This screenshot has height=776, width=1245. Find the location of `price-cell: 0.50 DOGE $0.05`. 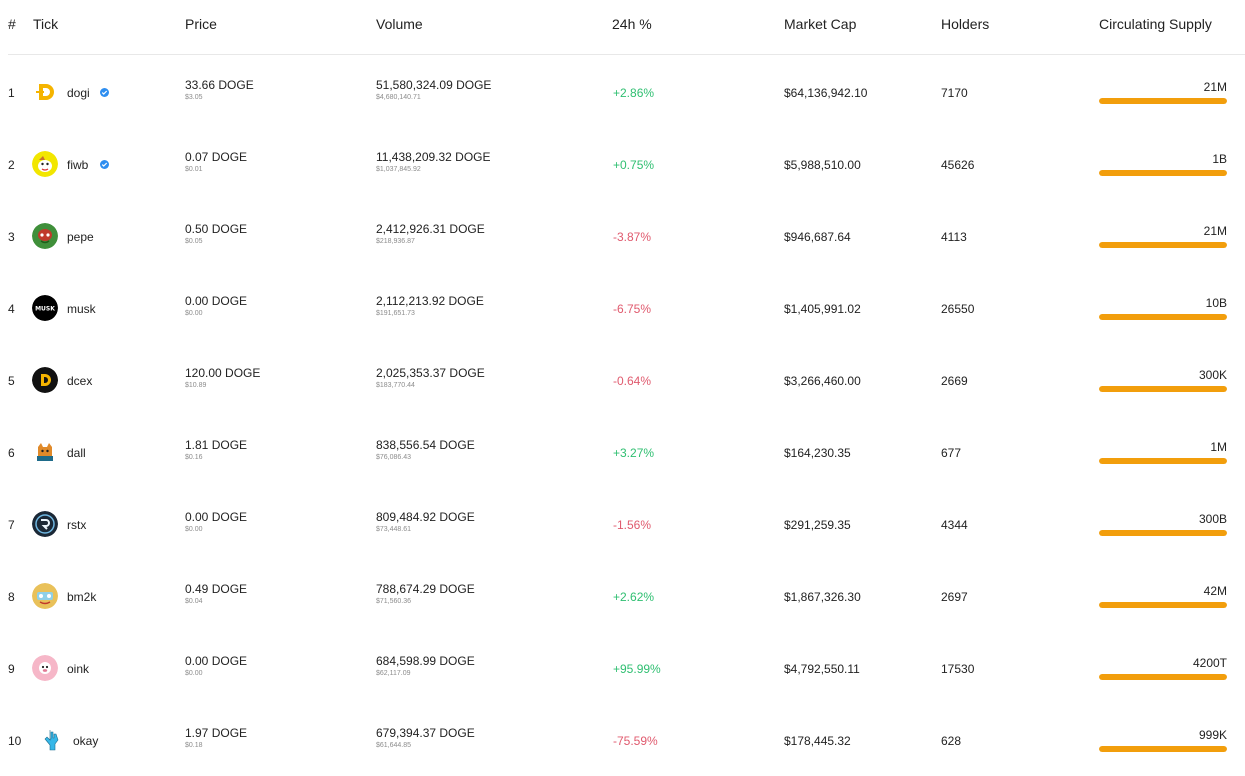

price-cell: 0.50 DOGE $0.05 is located at coordinates (216, 234).